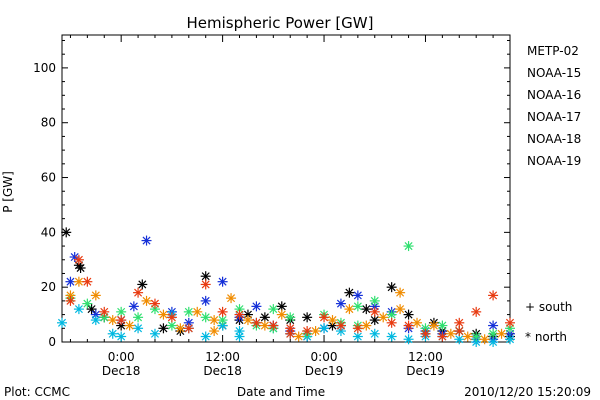 Image resolution: width=600 pixels, height=400 pixels. Describe the element at coordinates (548, 307) in the screenshot. I see `marker-key-south: + south` at that location.